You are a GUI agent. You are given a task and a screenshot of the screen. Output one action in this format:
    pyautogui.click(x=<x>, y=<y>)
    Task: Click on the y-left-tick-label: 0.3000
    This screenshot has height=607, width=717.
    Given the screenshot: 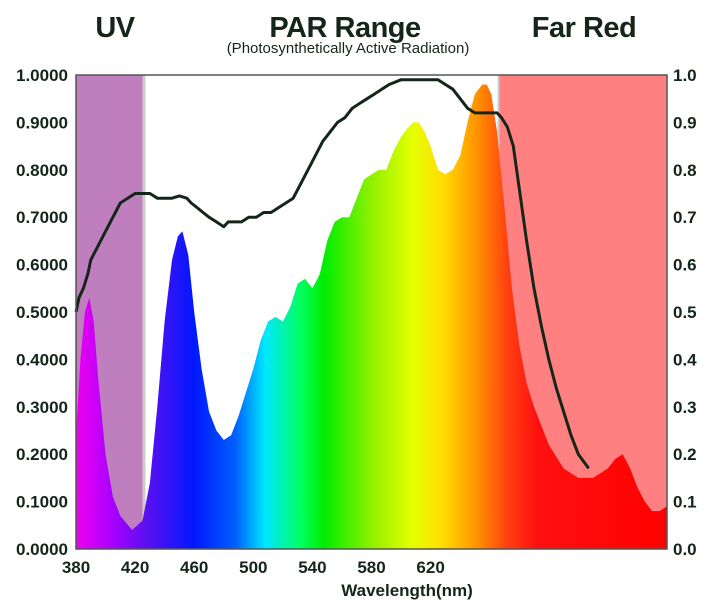 What is the action you would take?
    pyautogui.click(x=42, y=407)
    